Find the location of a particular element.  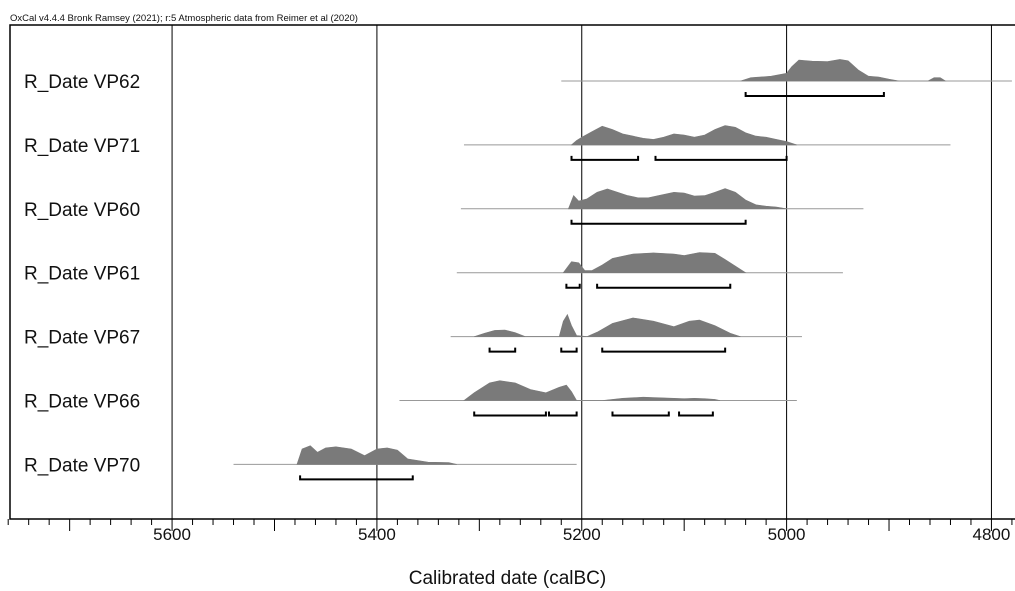

tick-label: 5200 is located at coordinates (582, 534).